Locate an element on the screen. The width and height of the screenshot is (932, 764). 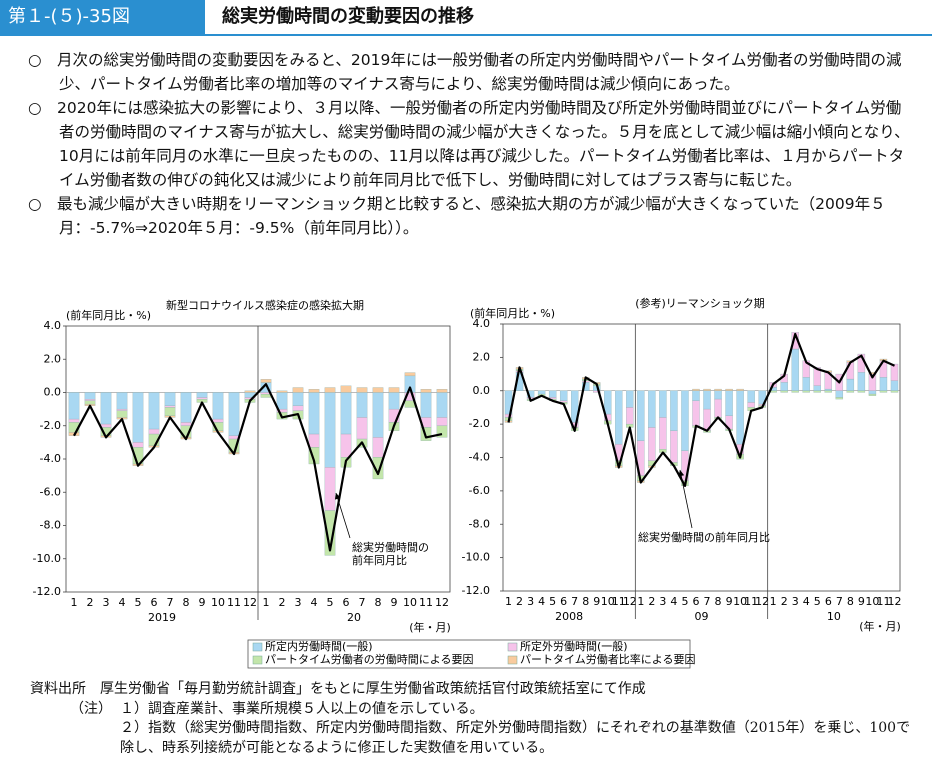
source-text: 厚生労働省「毎月勤労統計調査」をもとに厚生労働省政策統括官付政策統括室にて作成 is located at coordinates (373, 689).